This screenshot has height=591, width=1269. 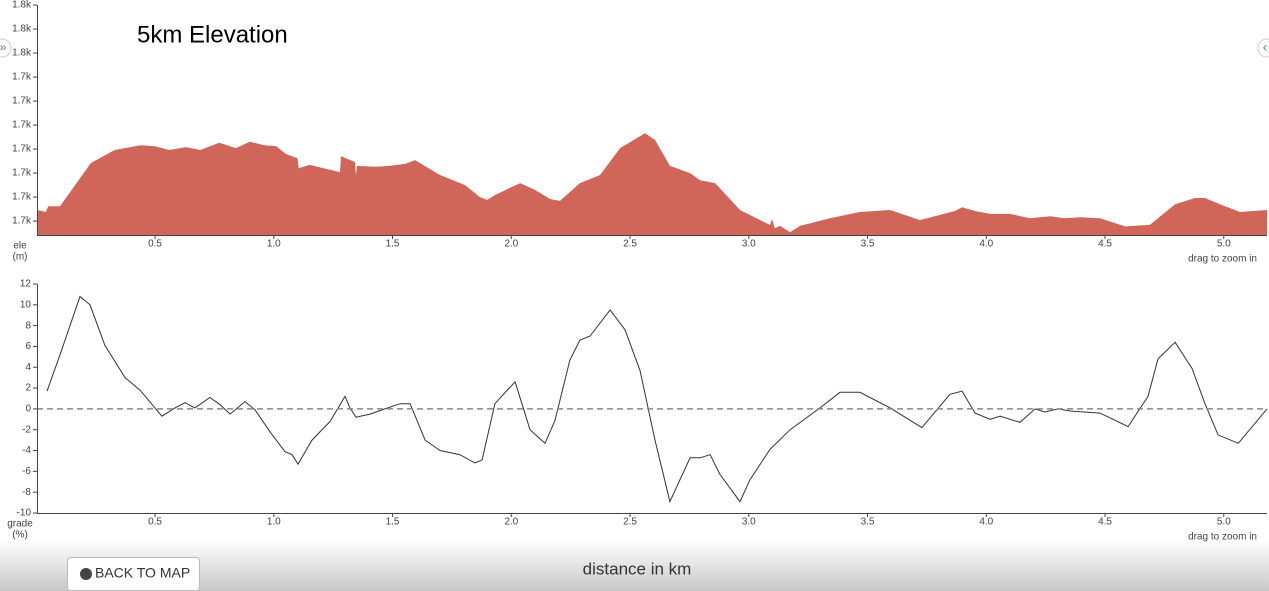 What do you see at coordinates (26, 492) in the screenshot?
I see `y-tick-label: -8` at bounding box center [26, 492].